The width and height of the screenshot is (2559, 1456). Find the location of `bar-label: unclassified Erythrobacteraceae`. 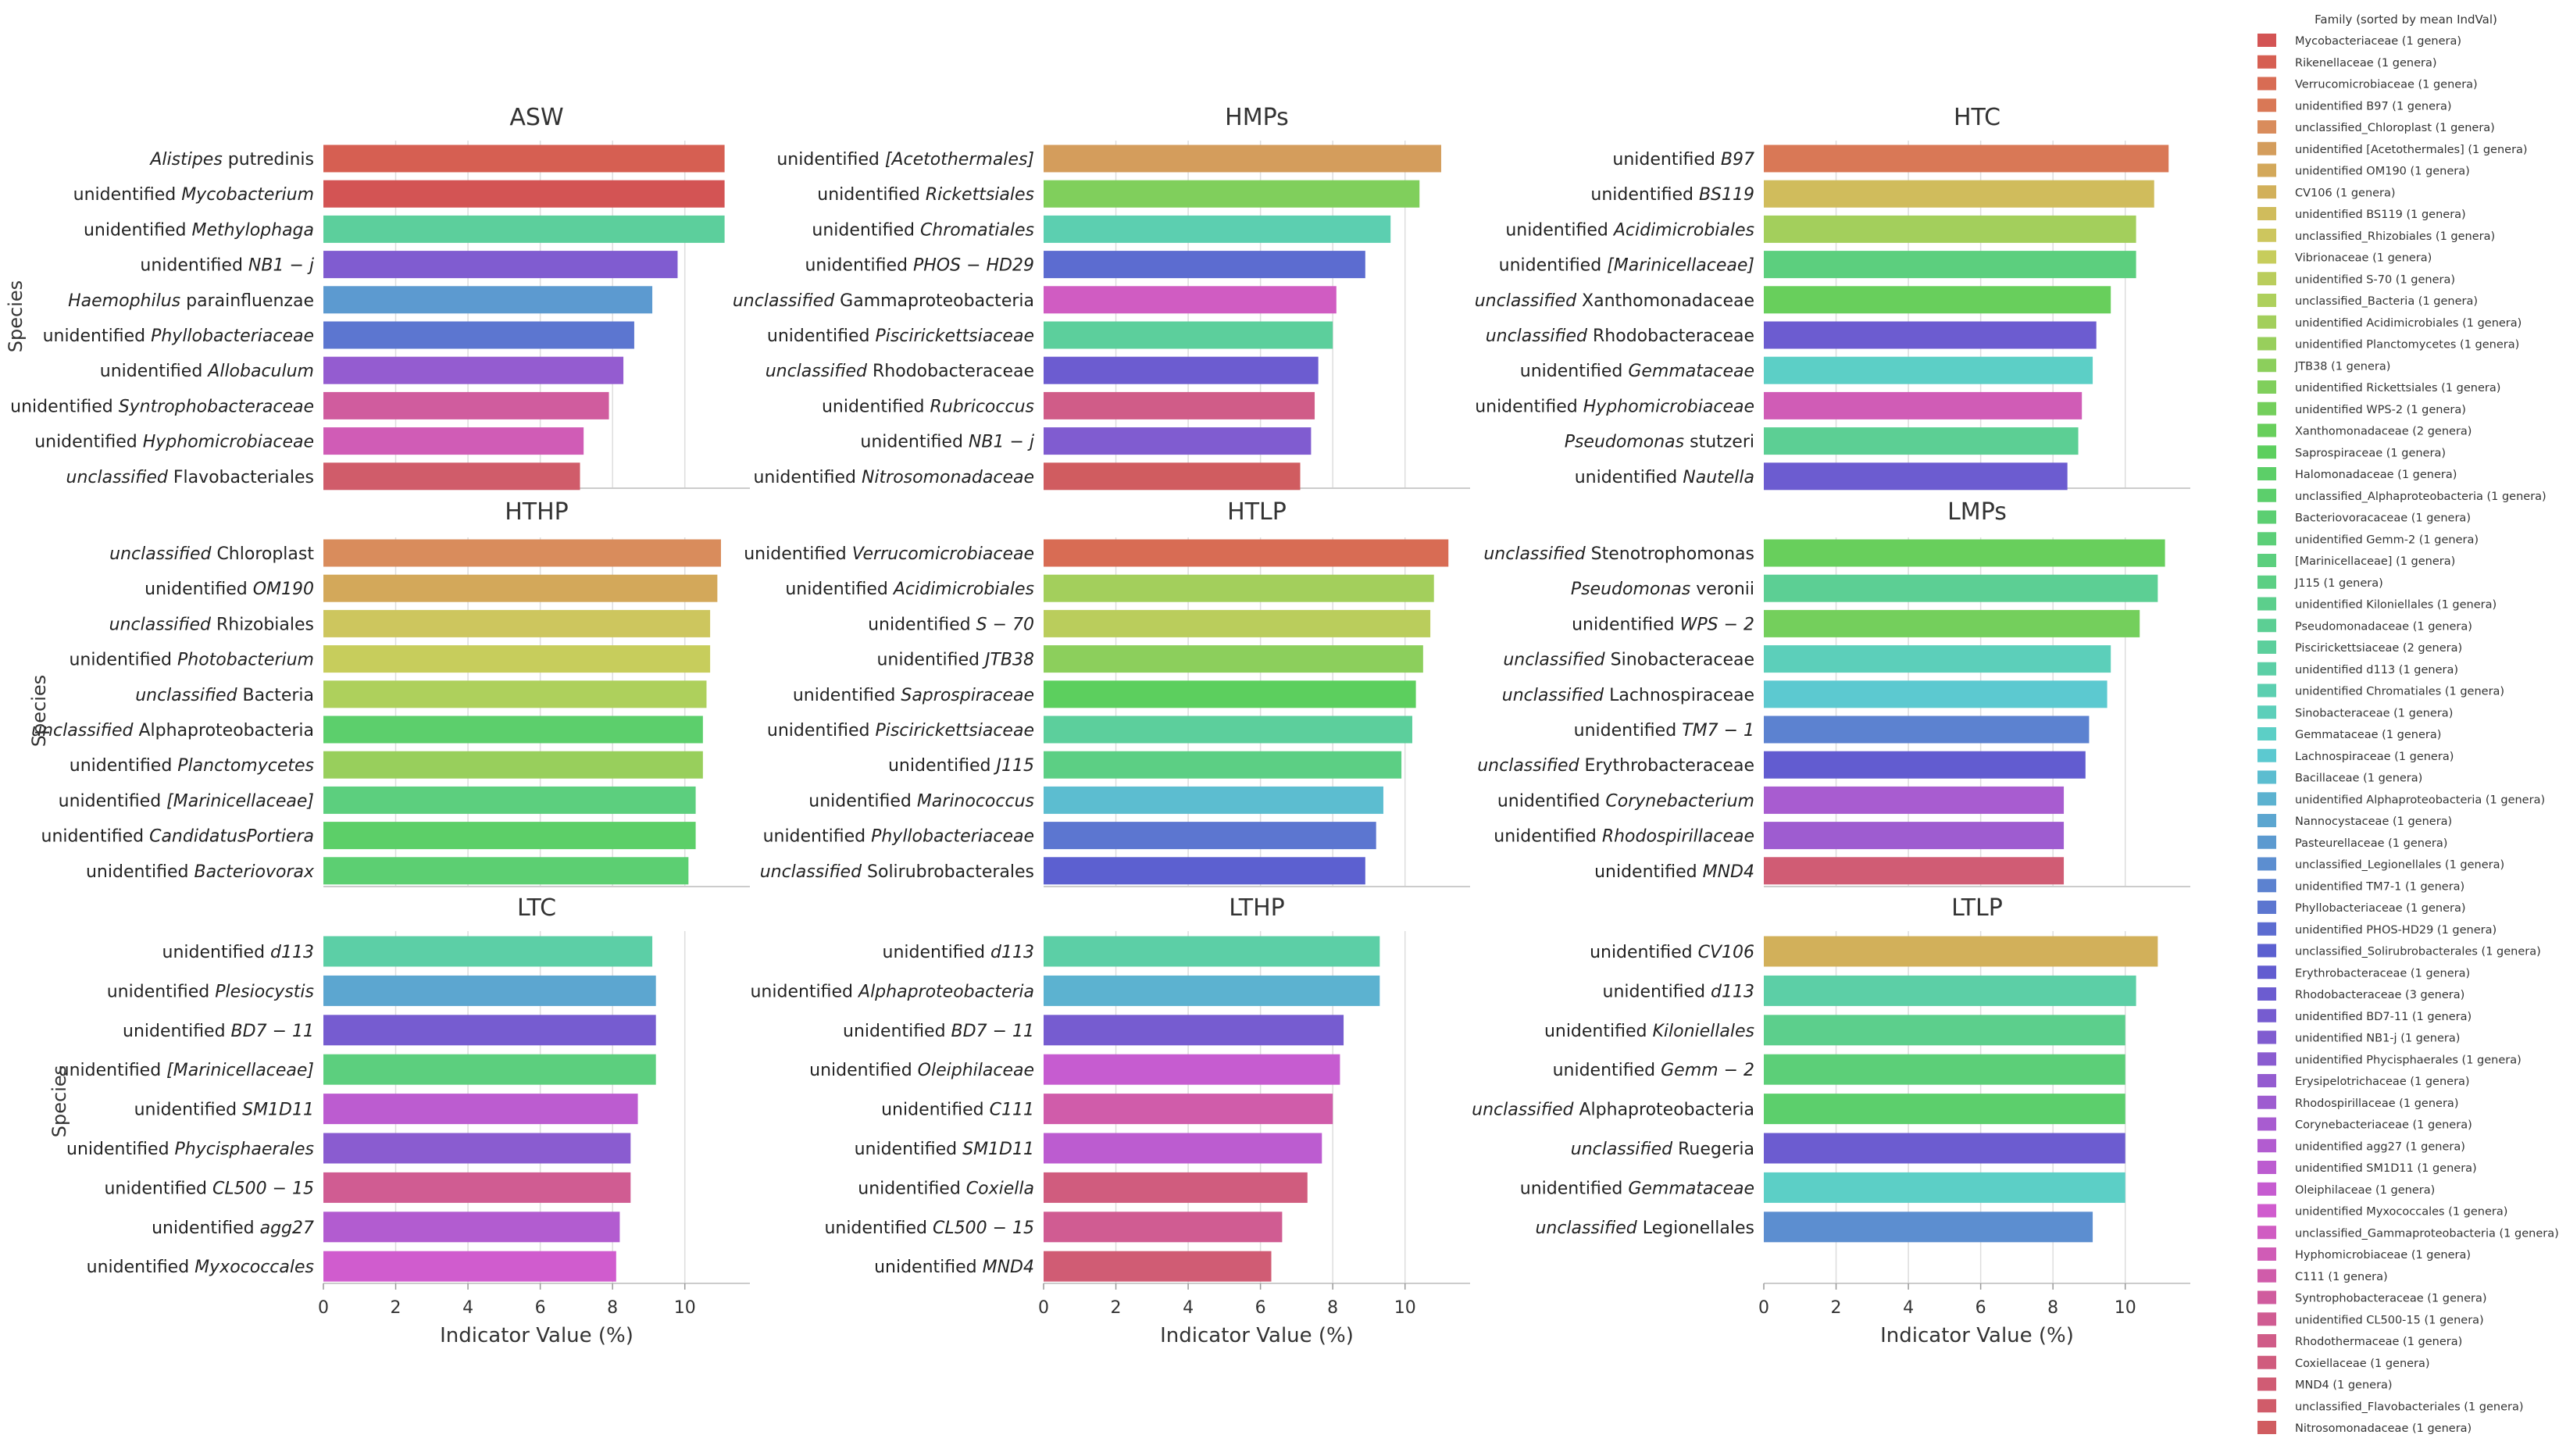

bar-label: unclassified Erythrobacteraceae is located at coordinates (1616, 766).